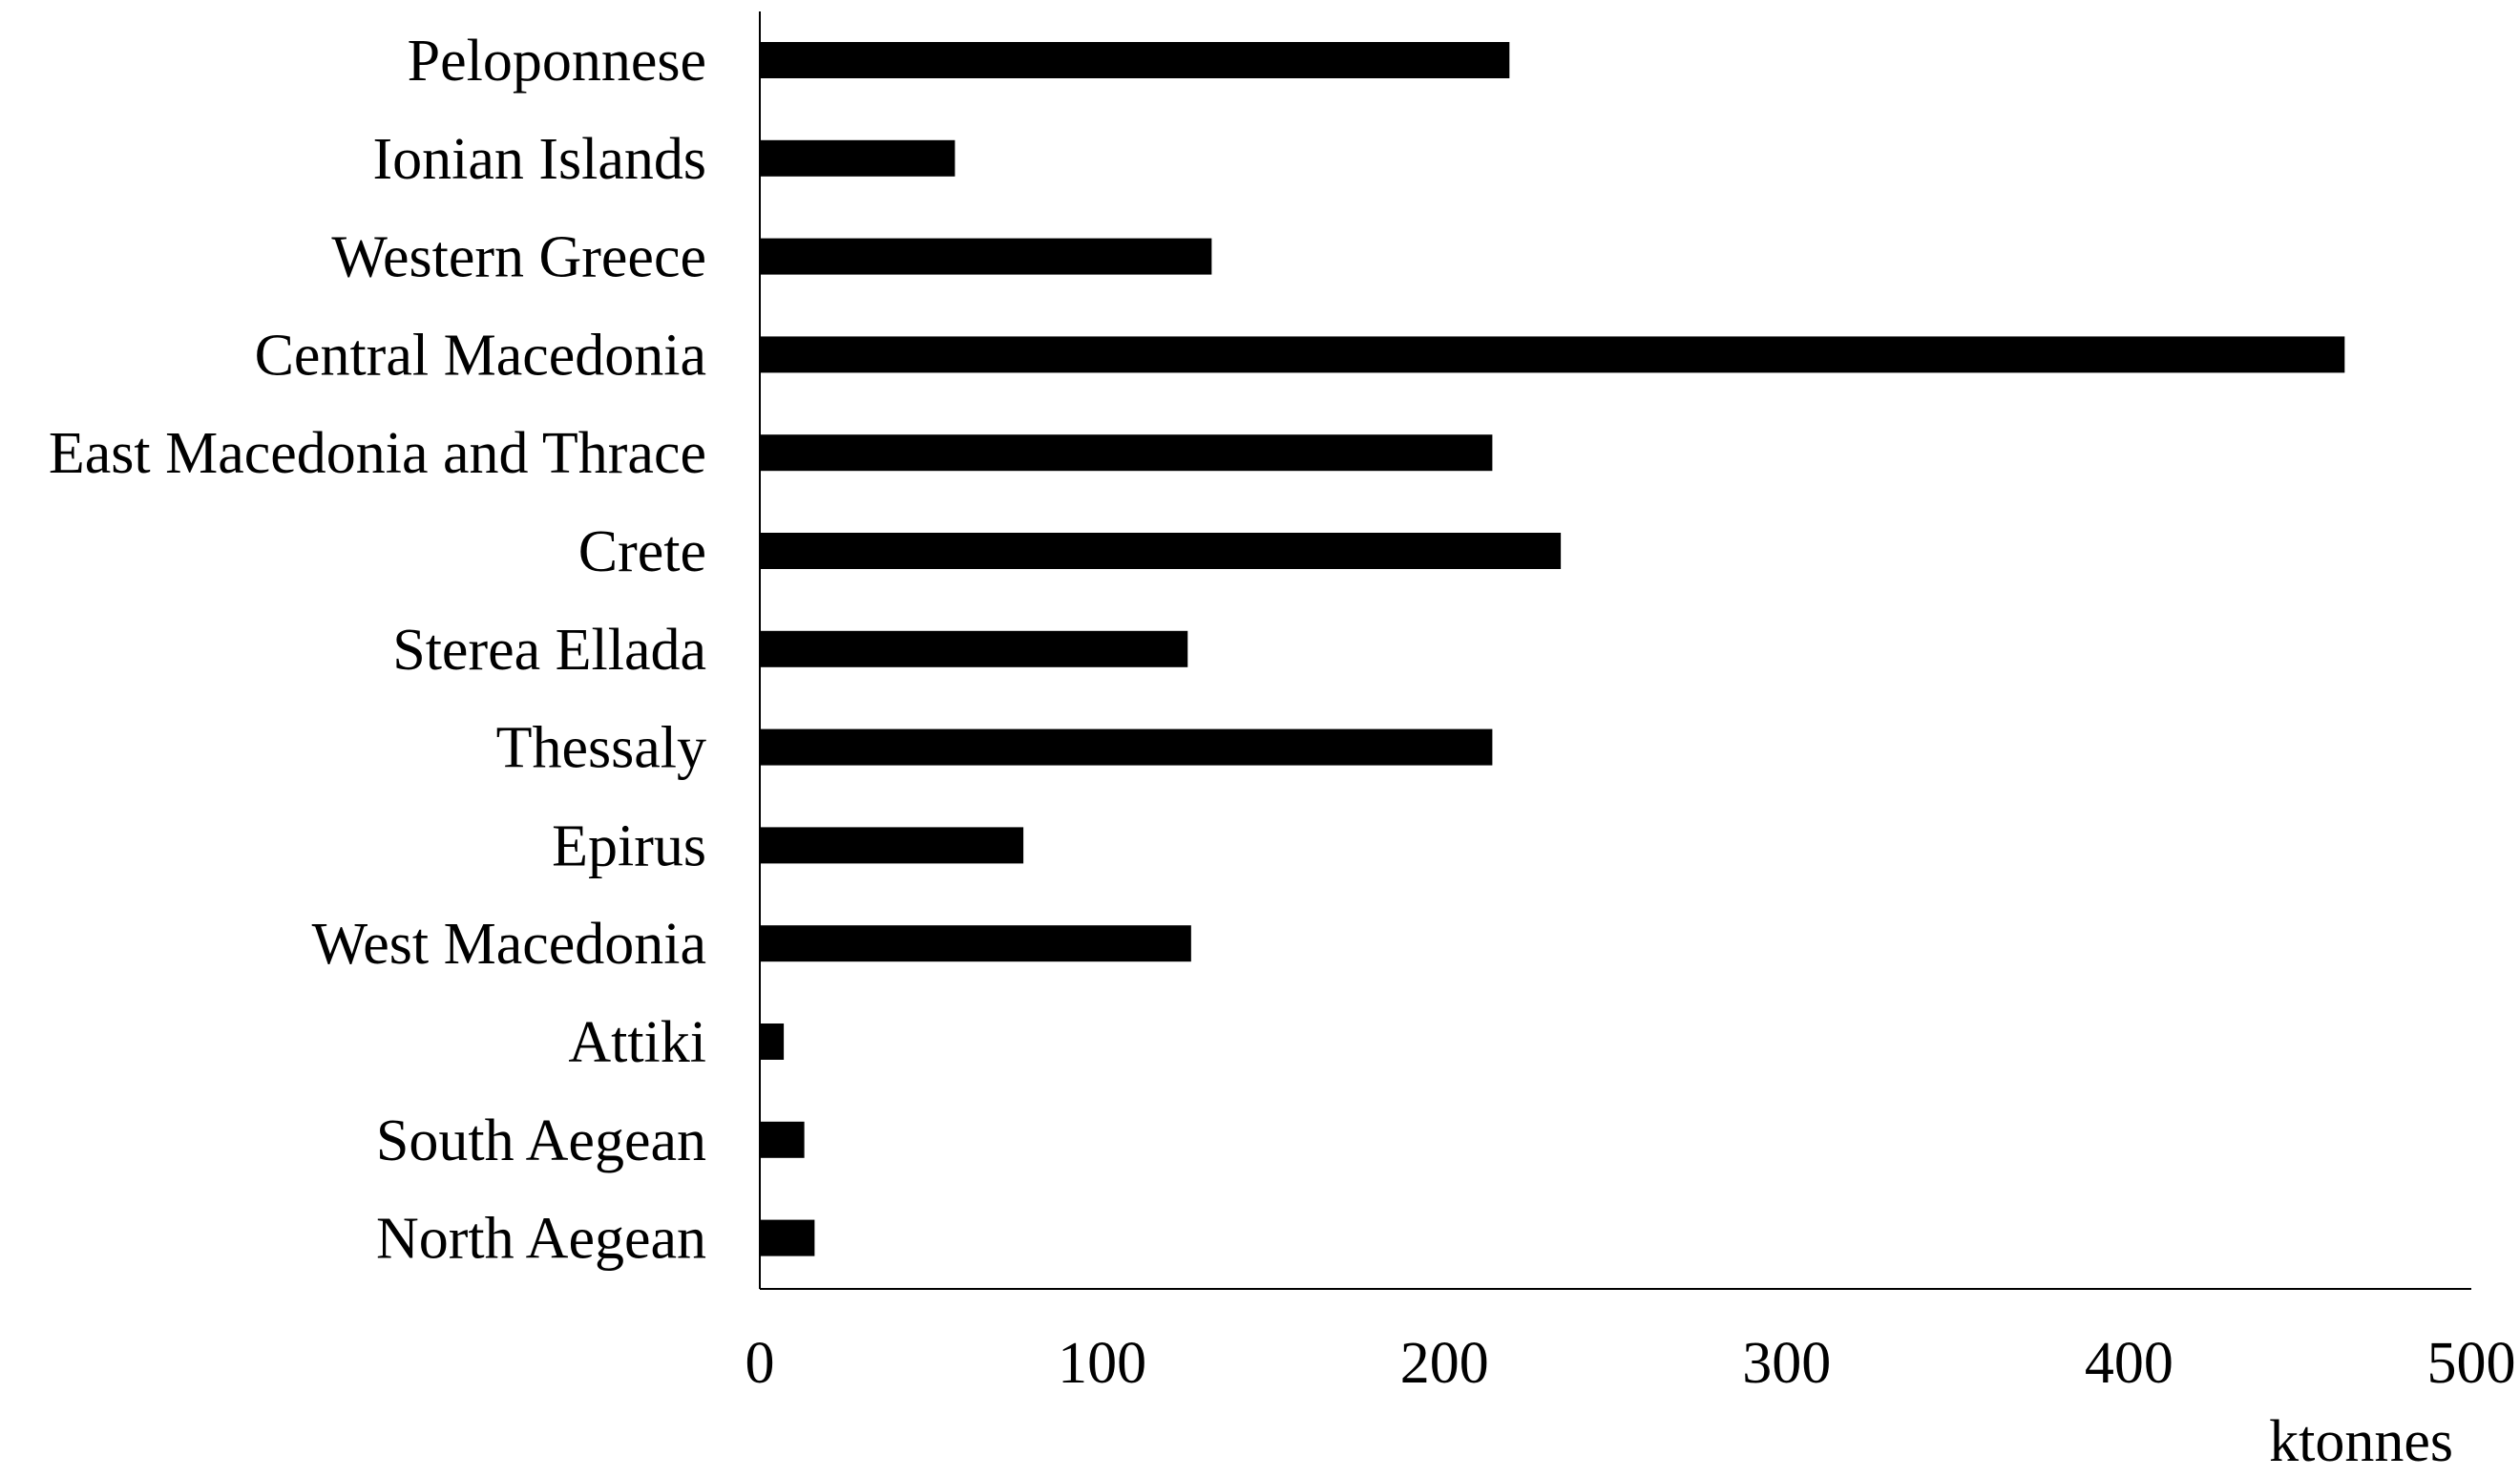 This screenshot has width=2520, height=1477. What do you see at coordinates (377, 453) in the screenshot?
I see `category-label: East Macedonia and Thrace` at bounding box center [377, 453].